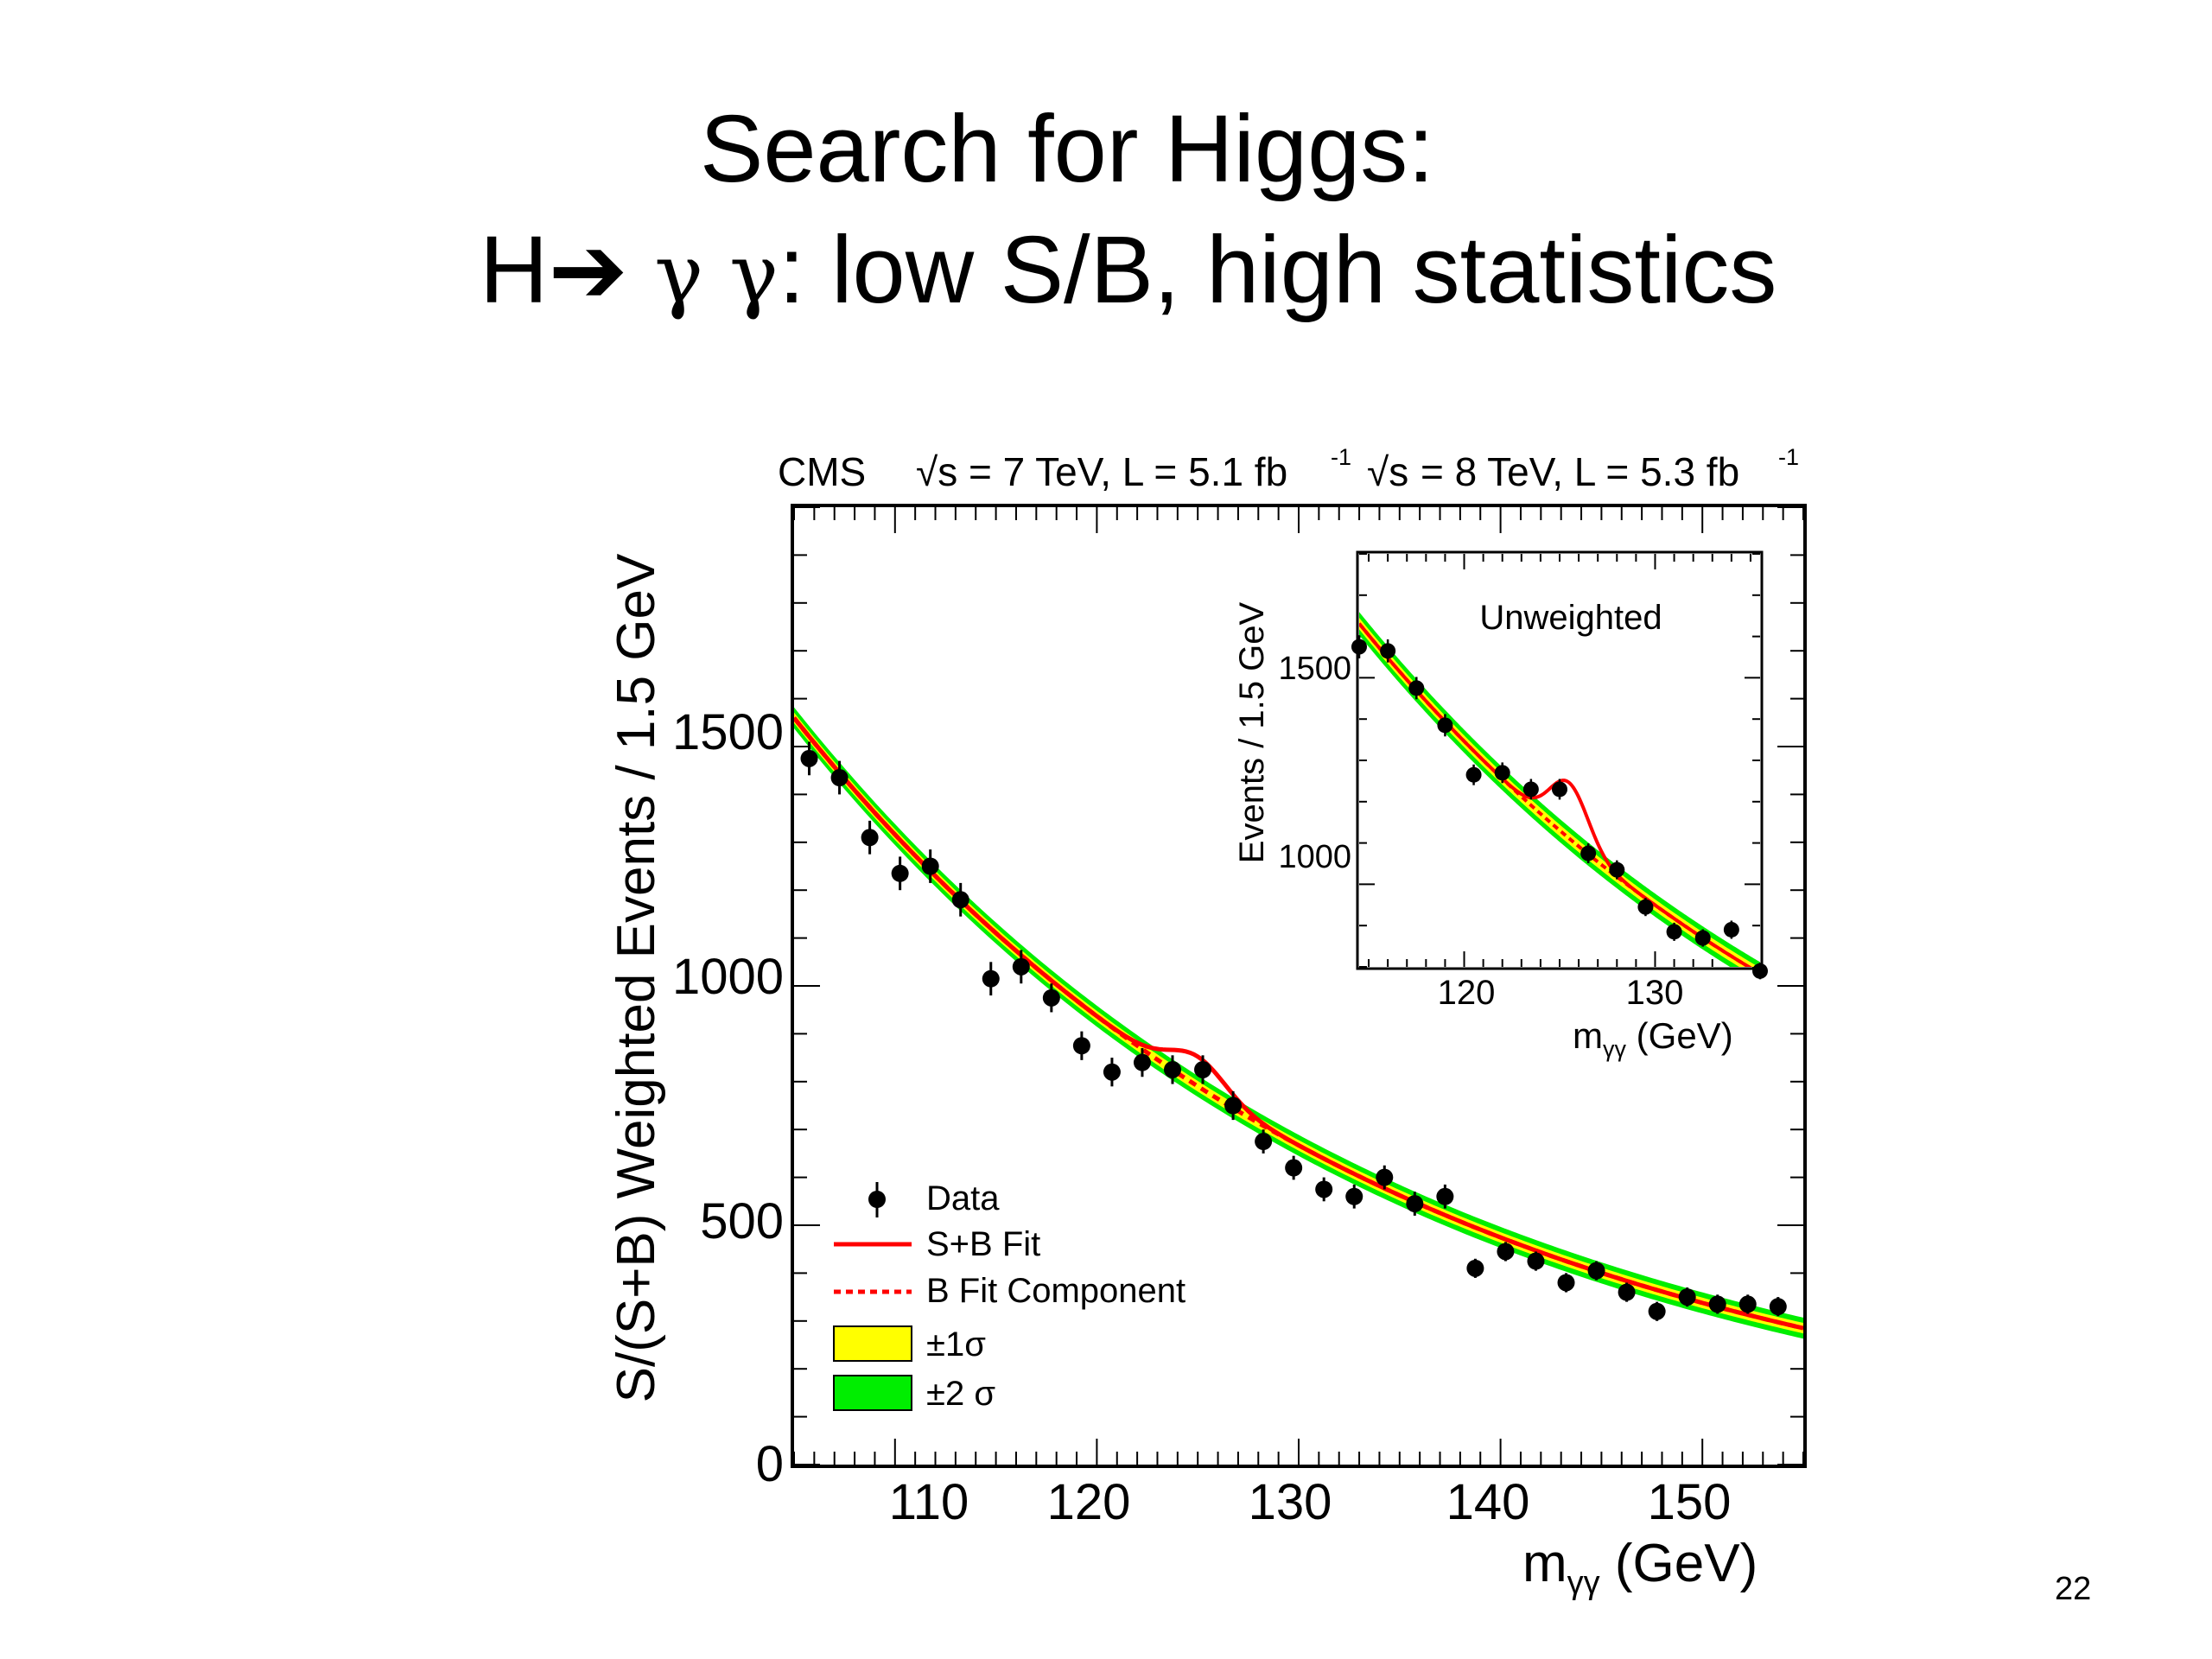 The width and height of the screenshot is (2212, 1659). I want to click on inset-x-tick-label-120: 120, so click(1467, 993).